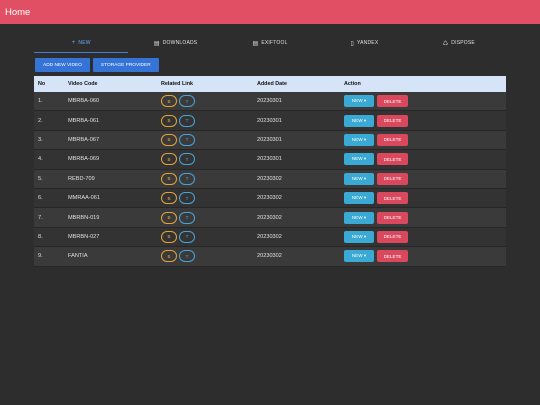 The height and width of the screenshot is (405, 540). I want to click on table-row: 8. MBRBN-027 B T 20230302 NEW ▾ DELETE, so click(270, 237).